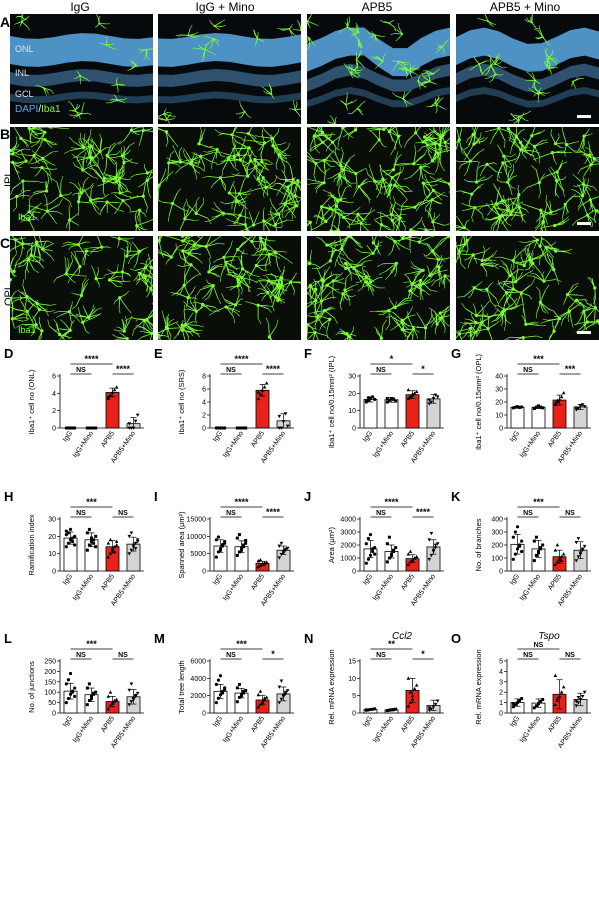 The height and width of the screenshot is (900, 599). Describe the element at coordinates (8, 353) in the screenshot. I see `panel-letter: D` at that location.